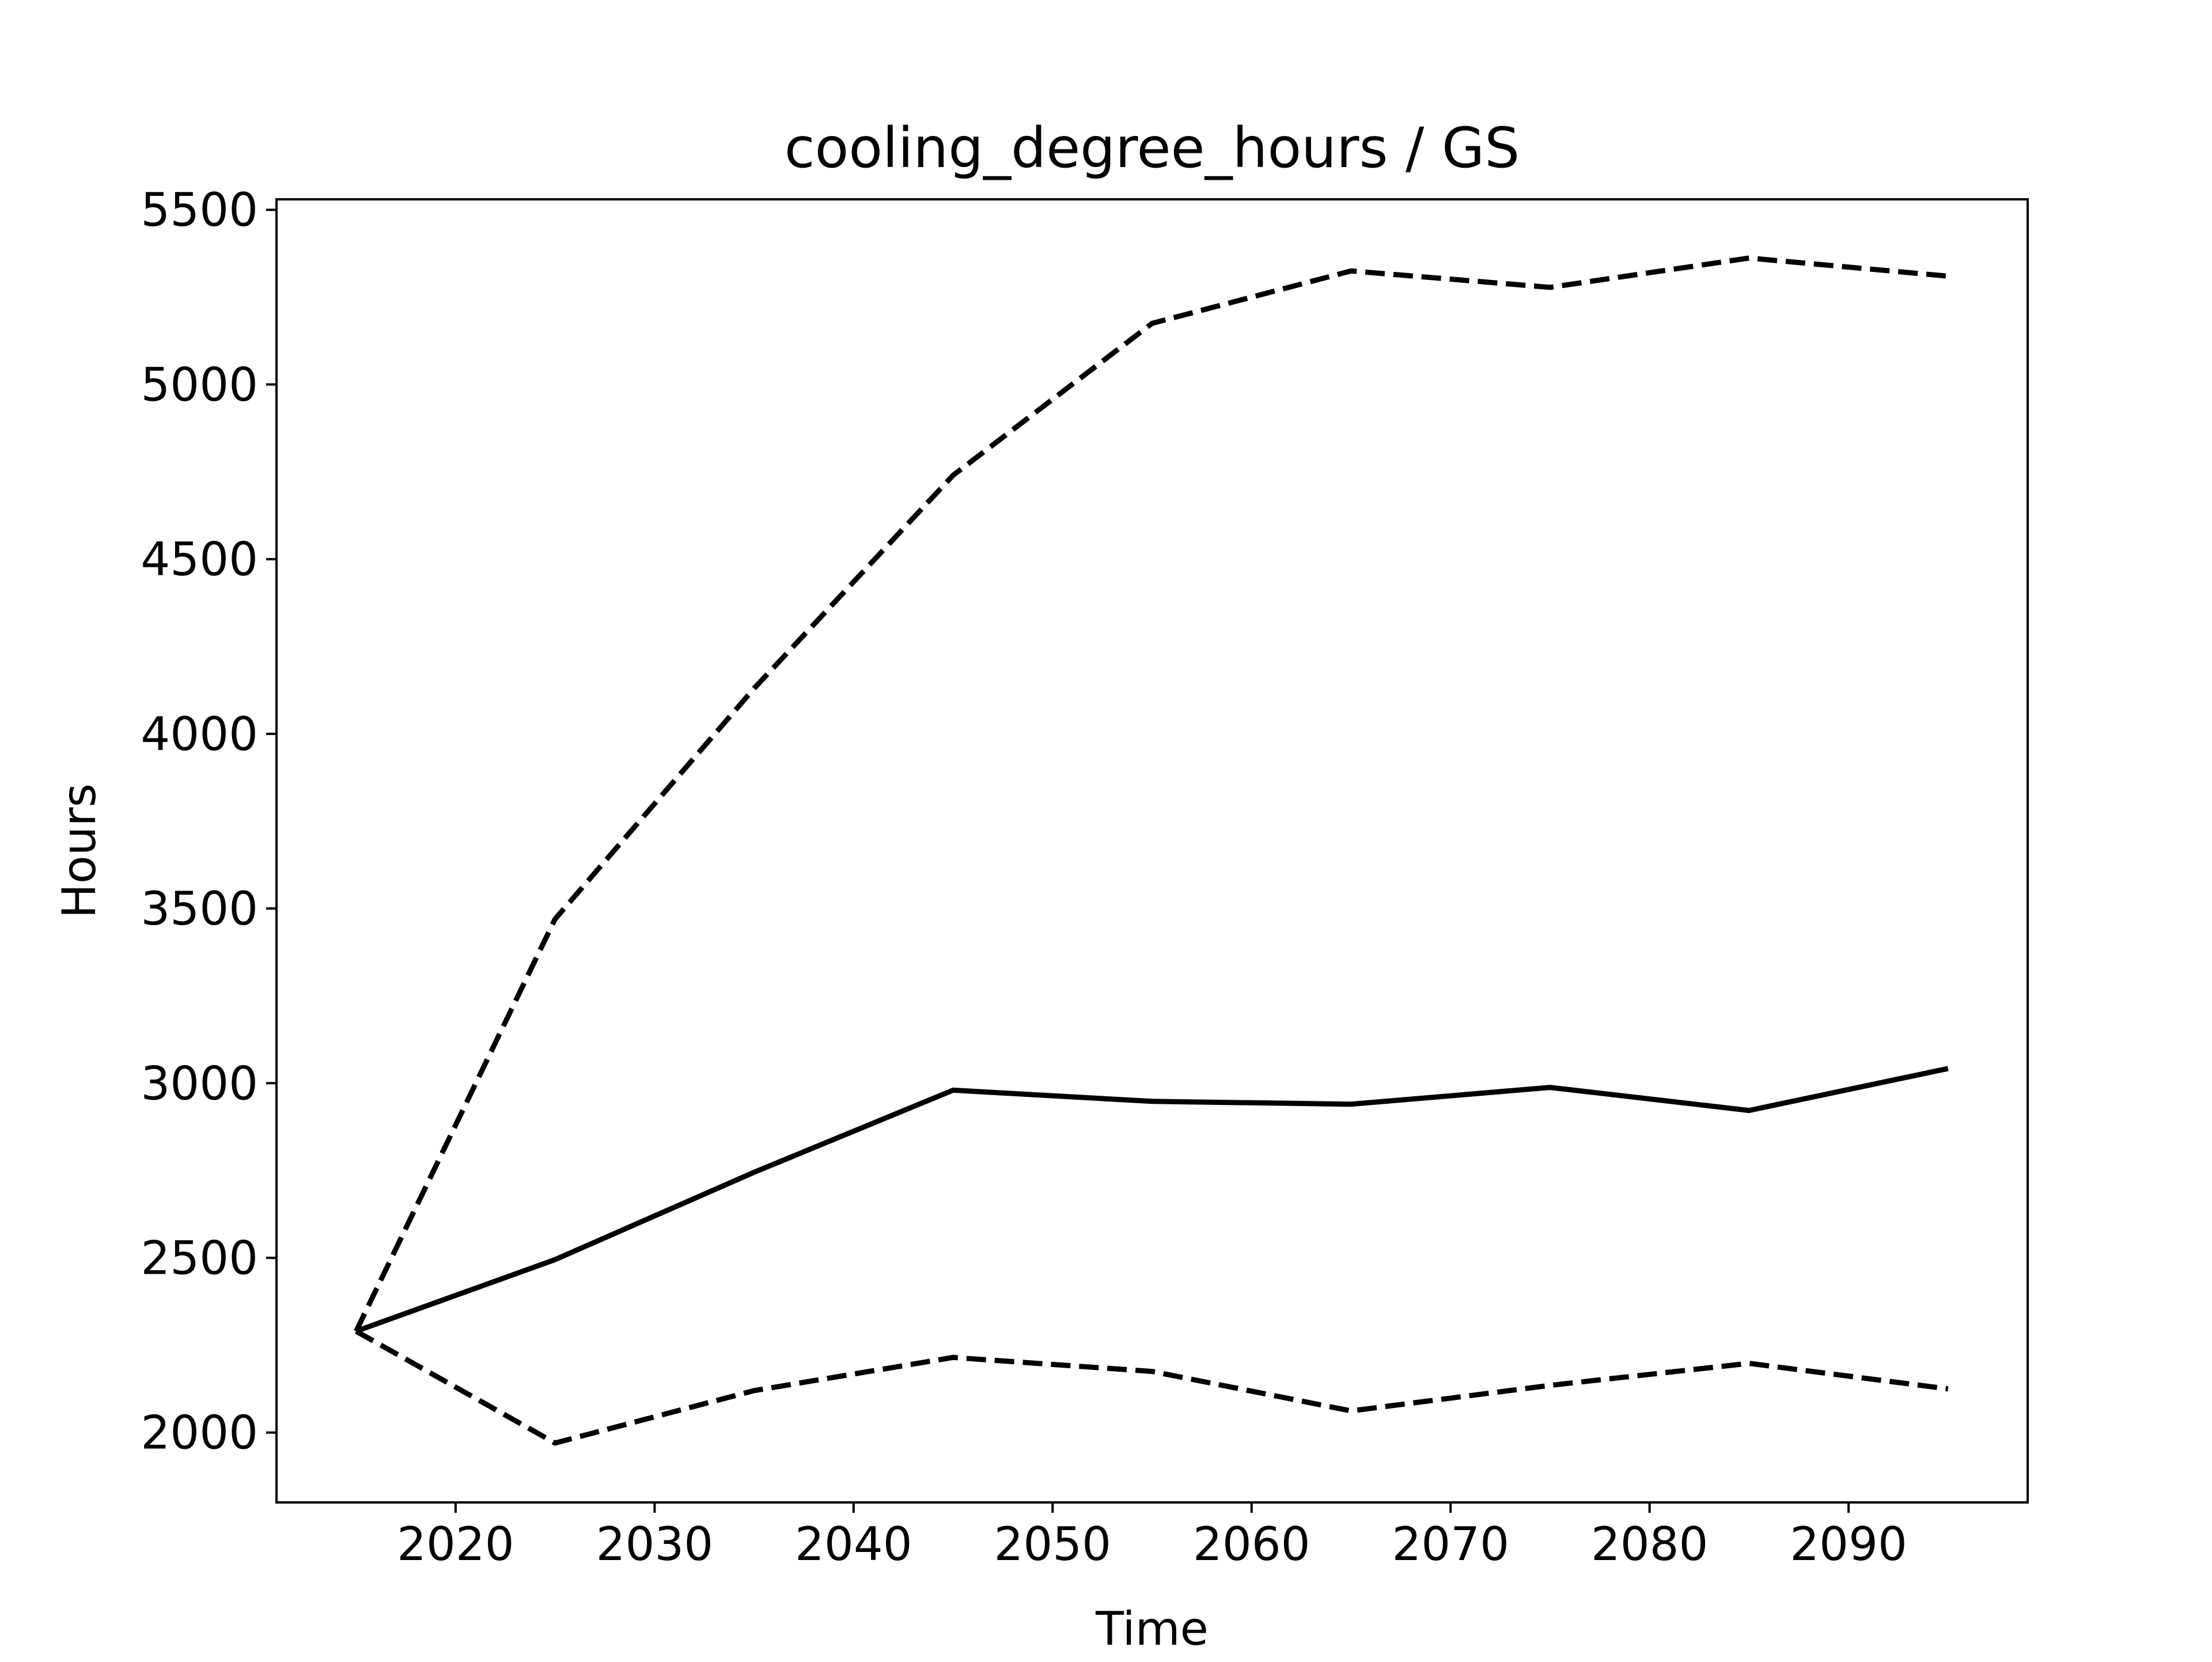 Image resolution: width=2212 pixels, height=1662 pixels. I want to click on x-tick-label: 2090, so click(1848, 1544).